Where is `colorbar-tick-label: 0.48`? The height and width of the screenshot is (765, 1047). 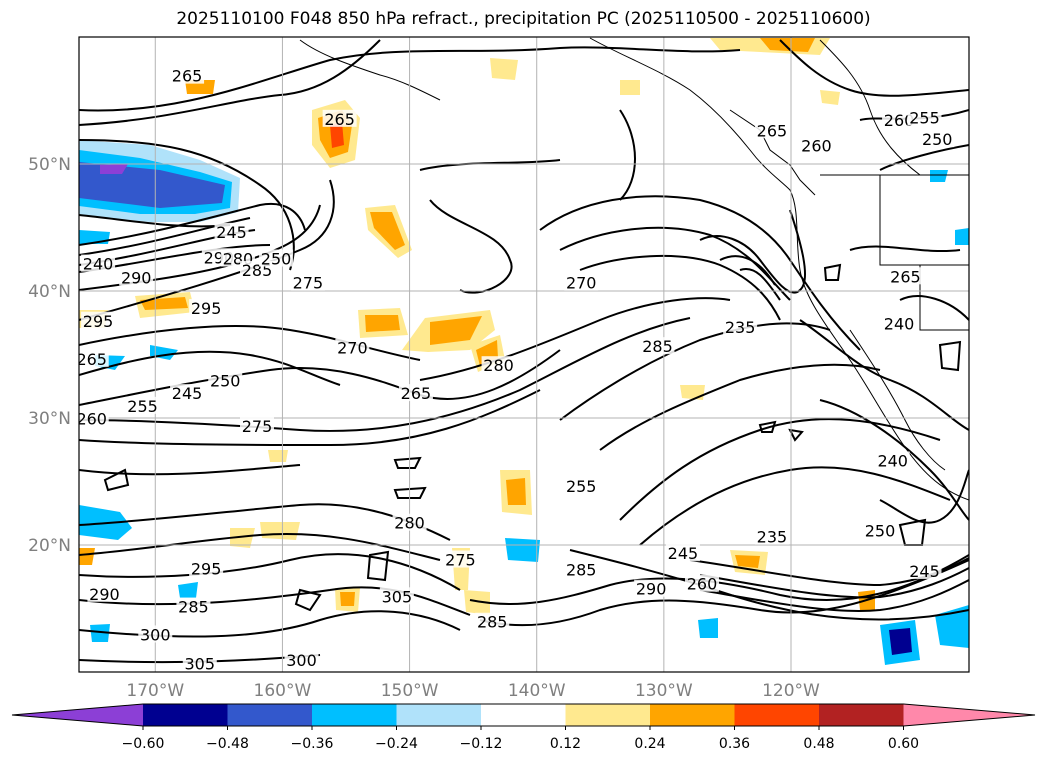 colorbar-tick-label: 0.48 is located at coordinates (818, 744).